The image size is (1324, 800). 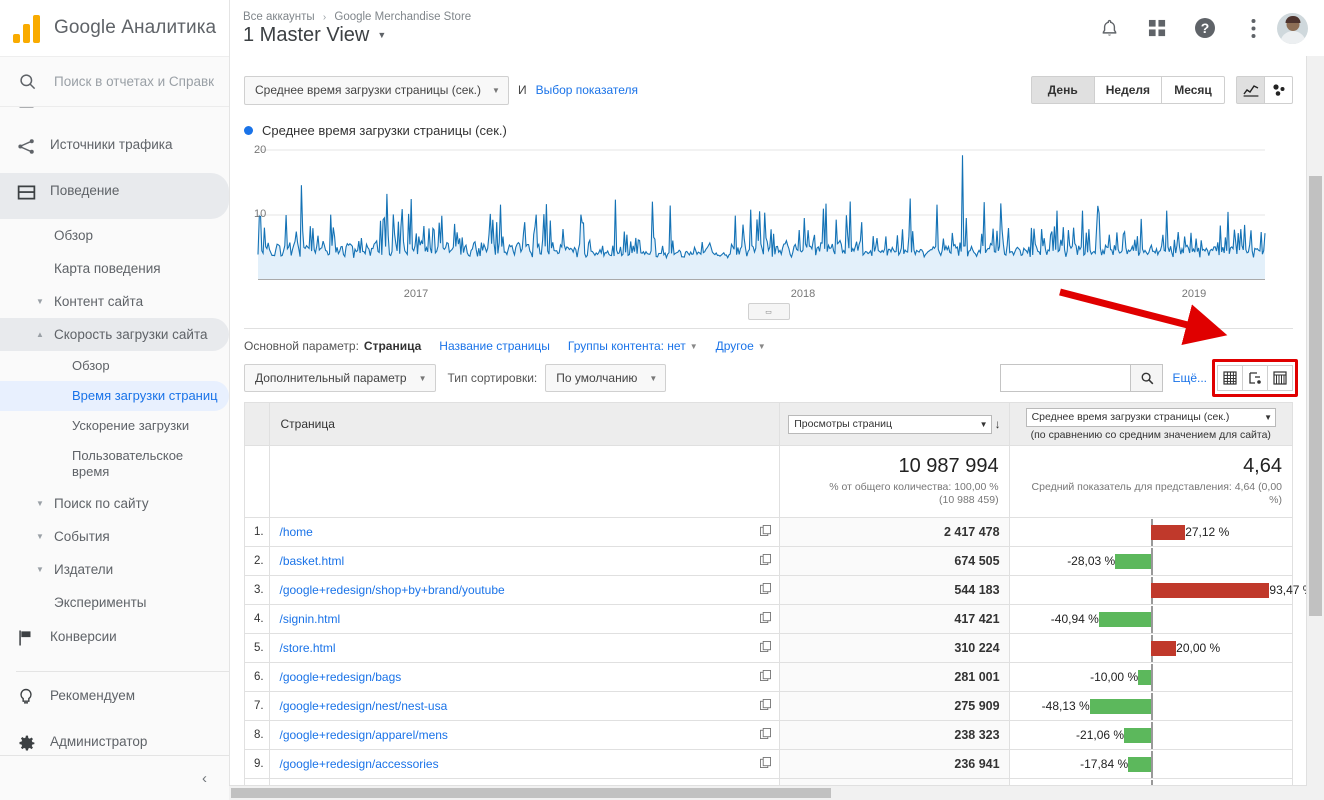 What do you see at coordinates (1157, 28) in the screenshot?
I see `apps-button` at bounding box center [1157, 28].